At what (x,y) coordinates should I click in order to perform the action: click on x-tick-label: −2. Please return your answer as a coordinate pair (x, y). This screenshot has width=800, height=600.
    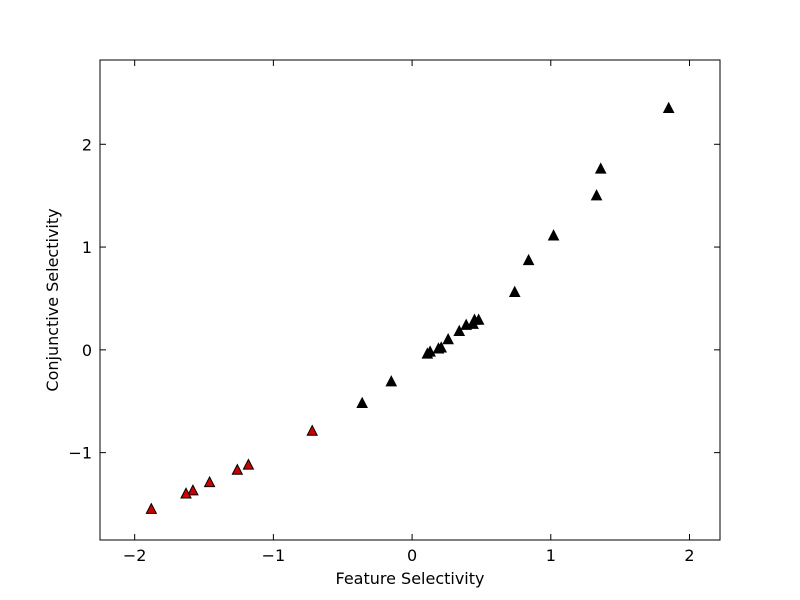
    Looking at the image, I should click on (135, 555).